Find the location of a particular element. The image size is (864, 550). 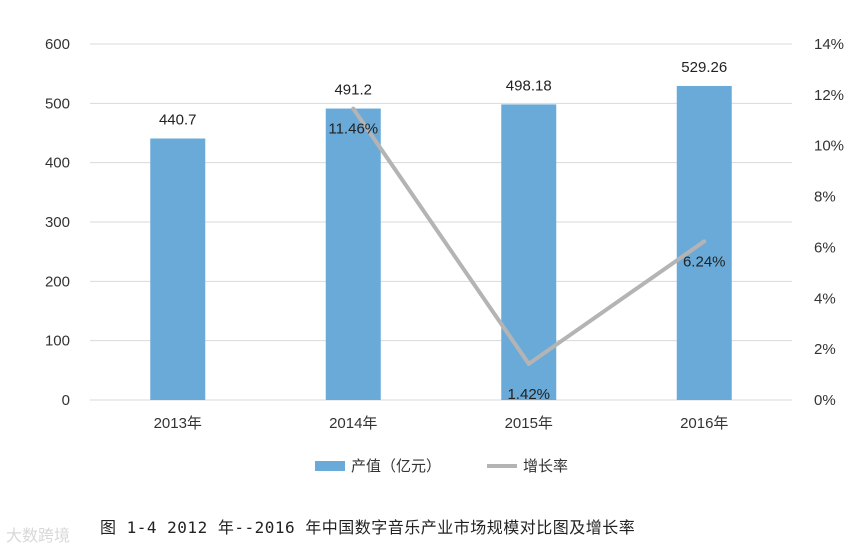

right-axis-tick-label: 4% is located at coordinates (825, 298).